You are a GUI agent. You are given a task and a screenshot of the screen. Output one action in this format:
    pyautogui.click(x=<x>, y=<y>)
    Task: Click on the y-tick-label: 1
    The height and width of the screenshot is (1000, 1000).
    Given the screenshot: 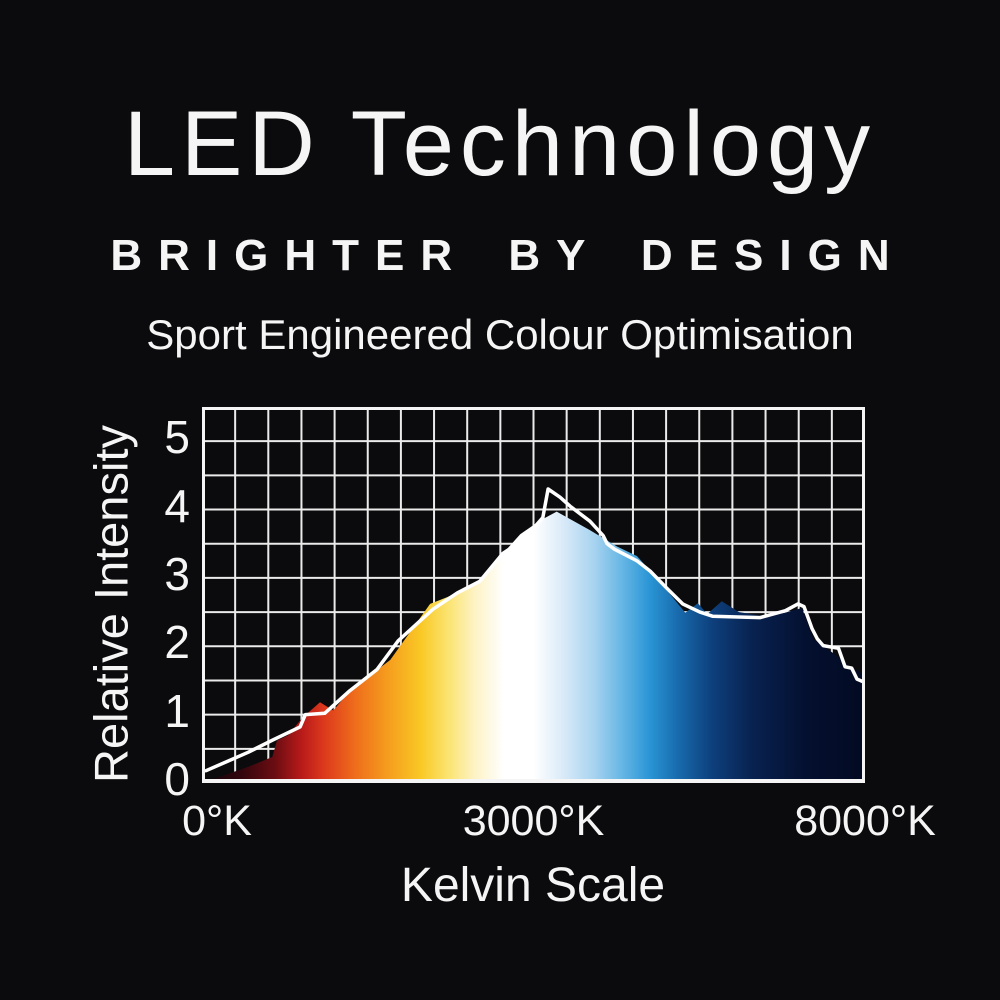 What is the action you would take?
    pyautogui.click(x=177, y=710)
    